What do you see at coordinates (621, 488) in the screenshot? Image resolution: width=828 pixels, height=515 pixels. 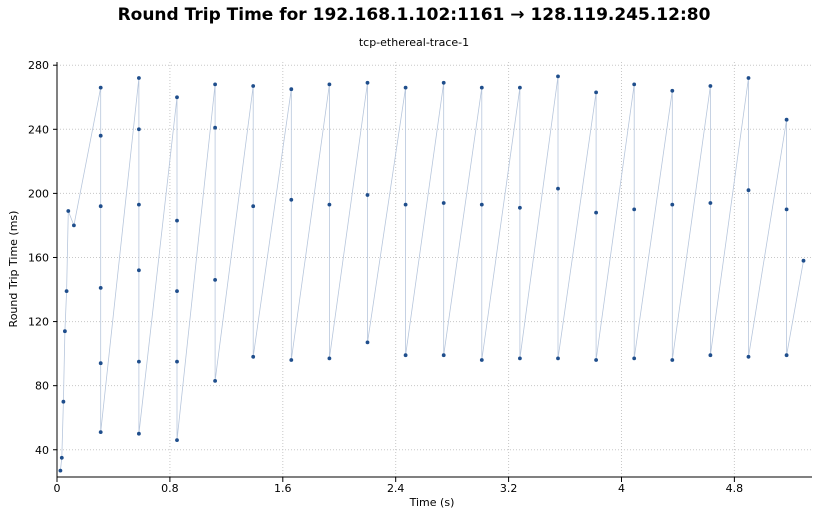 I see `x-tick-label: 4` at bounding box center [621, 488].